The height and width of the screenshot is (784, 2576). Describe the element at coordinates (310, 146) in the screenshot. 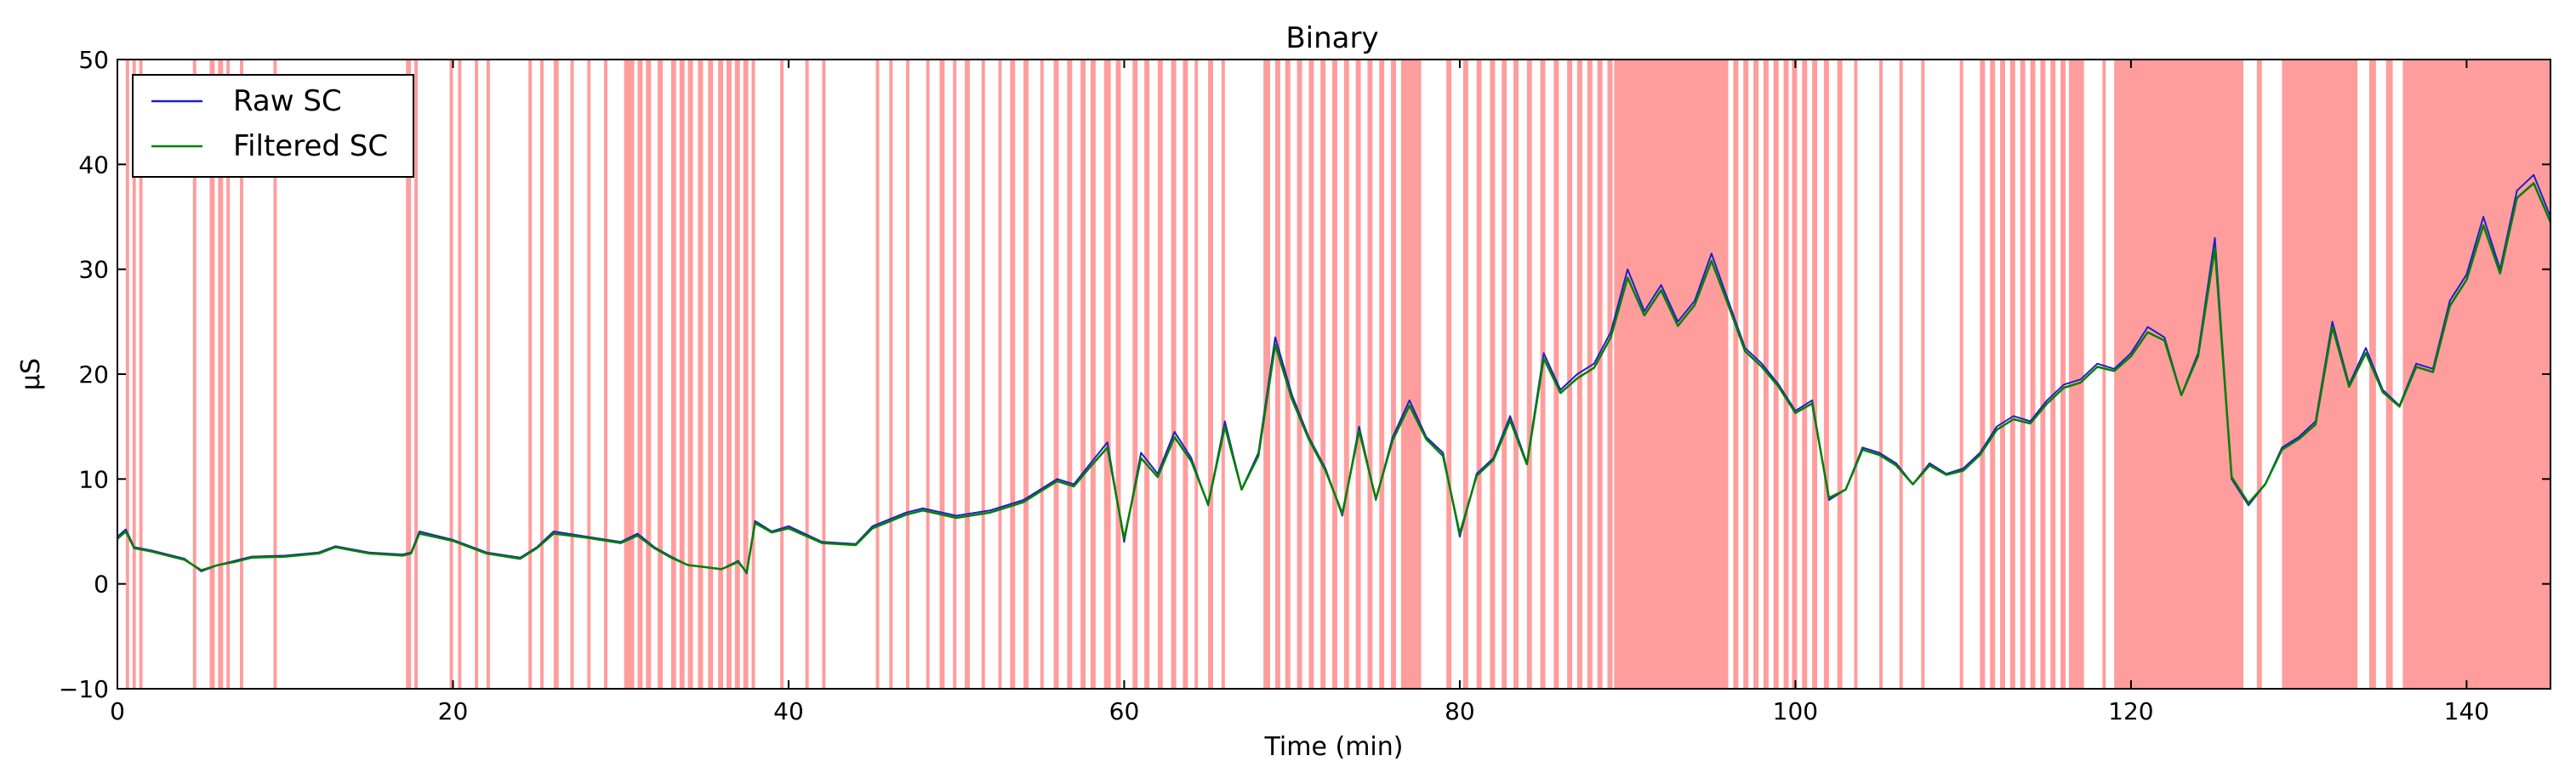

I see `legend-label-filtered: Filtered SC` at that location.